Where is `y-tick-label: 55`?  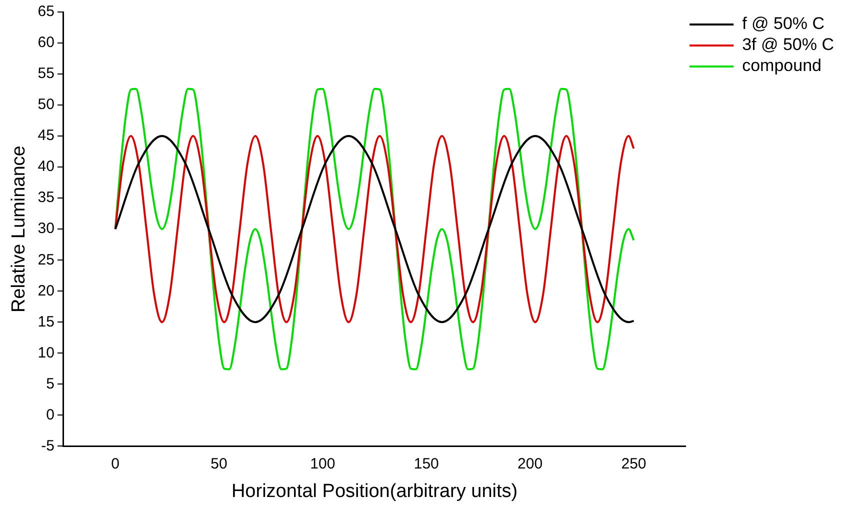 y-tick-label: 55 is located at coordinates (46, 73).